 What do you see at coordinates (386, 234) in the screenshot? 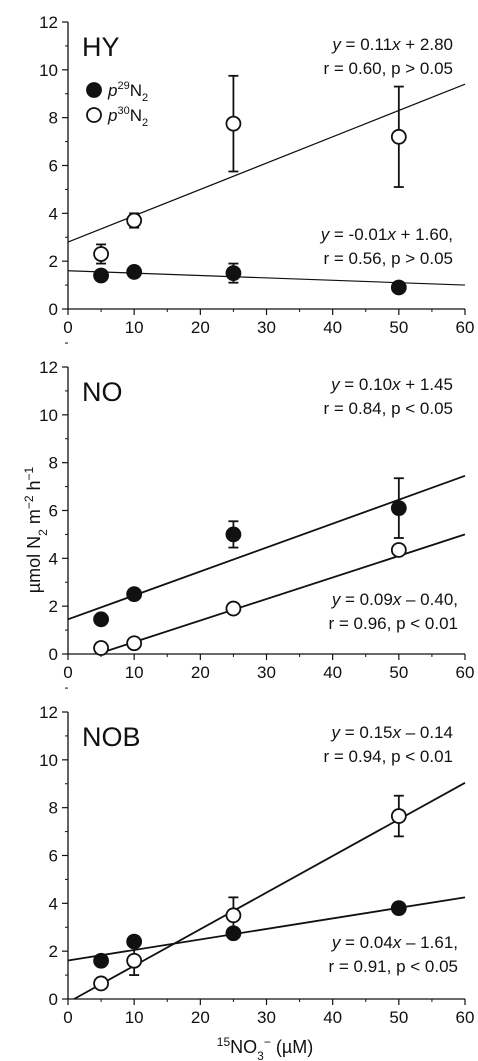
I see `regression-equation: y = -0.01x + 1.60,` at bounding box center [386, 234].